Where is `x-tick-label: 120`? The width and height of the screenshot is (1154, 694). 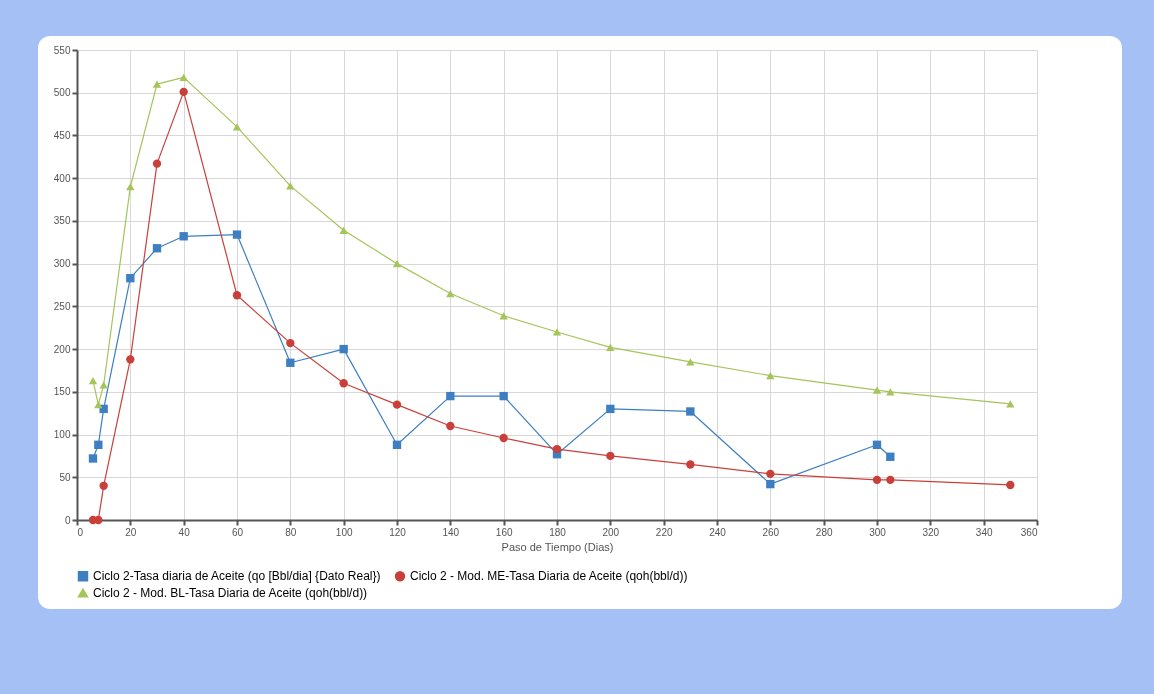 x-tick-label: 120 is located at coordinates (398, 532).